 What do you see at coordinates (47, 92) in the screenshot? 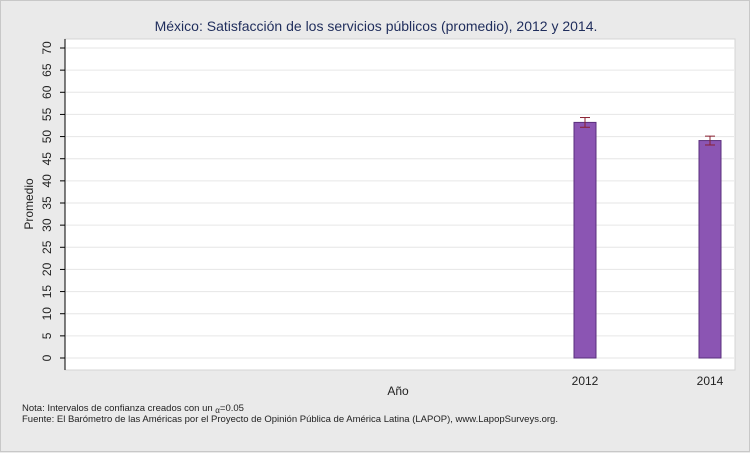
I see `y-tick-label: 60` at bounding box center [47, 92].